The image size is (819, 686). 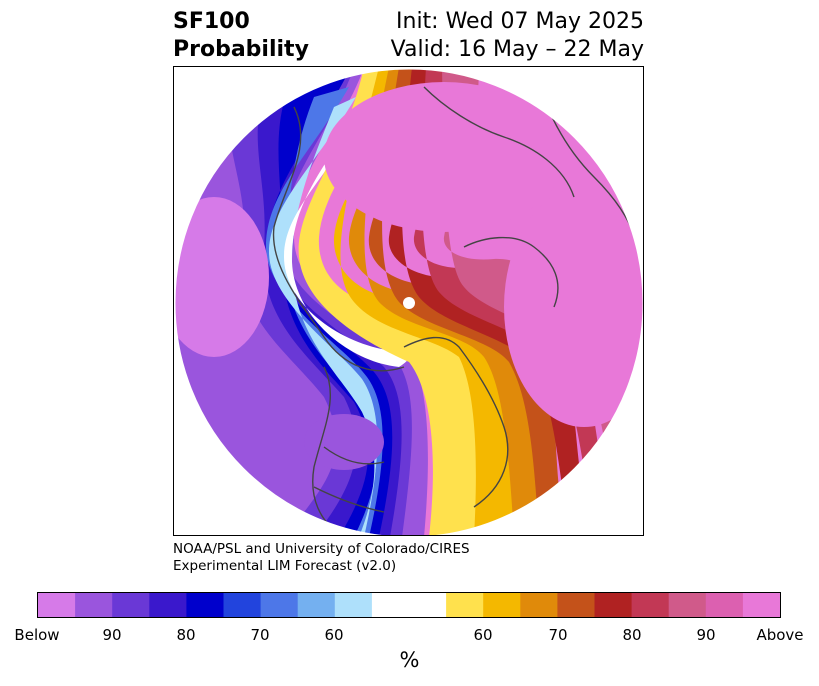 What do you see at coordinates (520, 21) in the screenshot?
I see `init-date: Init: Wed 07 May 2025` at bounding box center [520, 21].